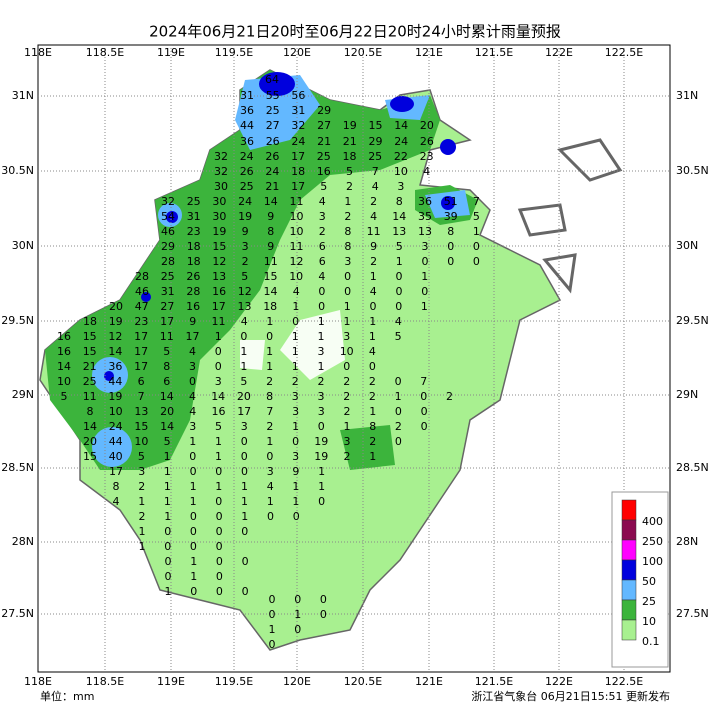 This screenshot has height=714, width=710. What do you see at coordinates (105, 681) in the screenshot?
I see `x-tick-label: 118.5E` at bounding box center [105, 681].